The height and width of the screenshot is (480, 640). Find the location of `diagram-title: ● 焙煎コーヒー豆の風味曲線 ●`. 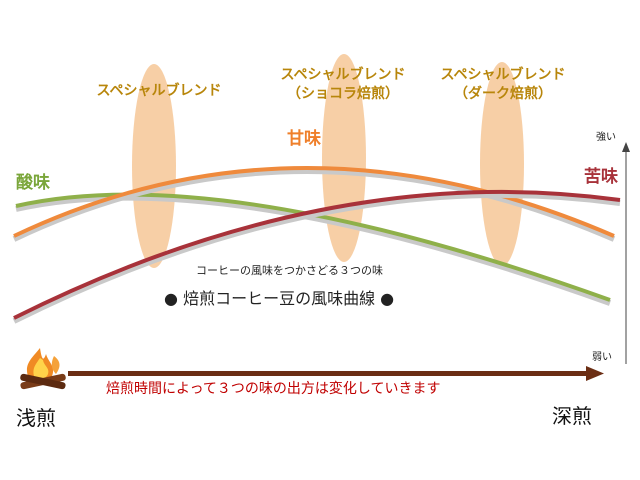

diagram-title: ● 焙煎コーヒー豆の風味曲線 ● is located at coordinates (279, 297).